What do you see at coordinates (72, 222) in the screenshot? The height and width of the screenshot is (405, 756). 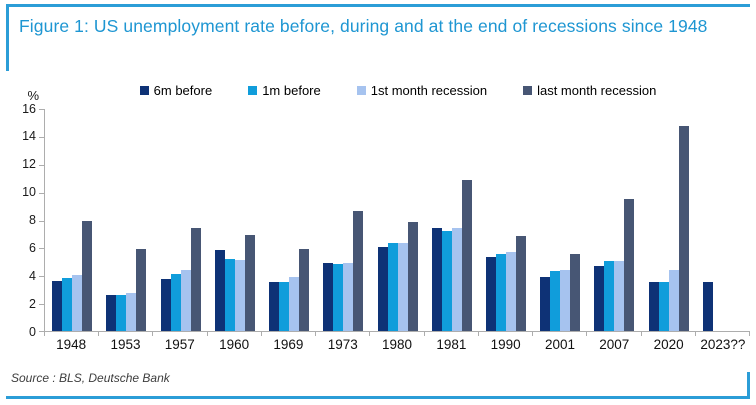 I see `bar-group-1948` at bounding box center [72, 222].